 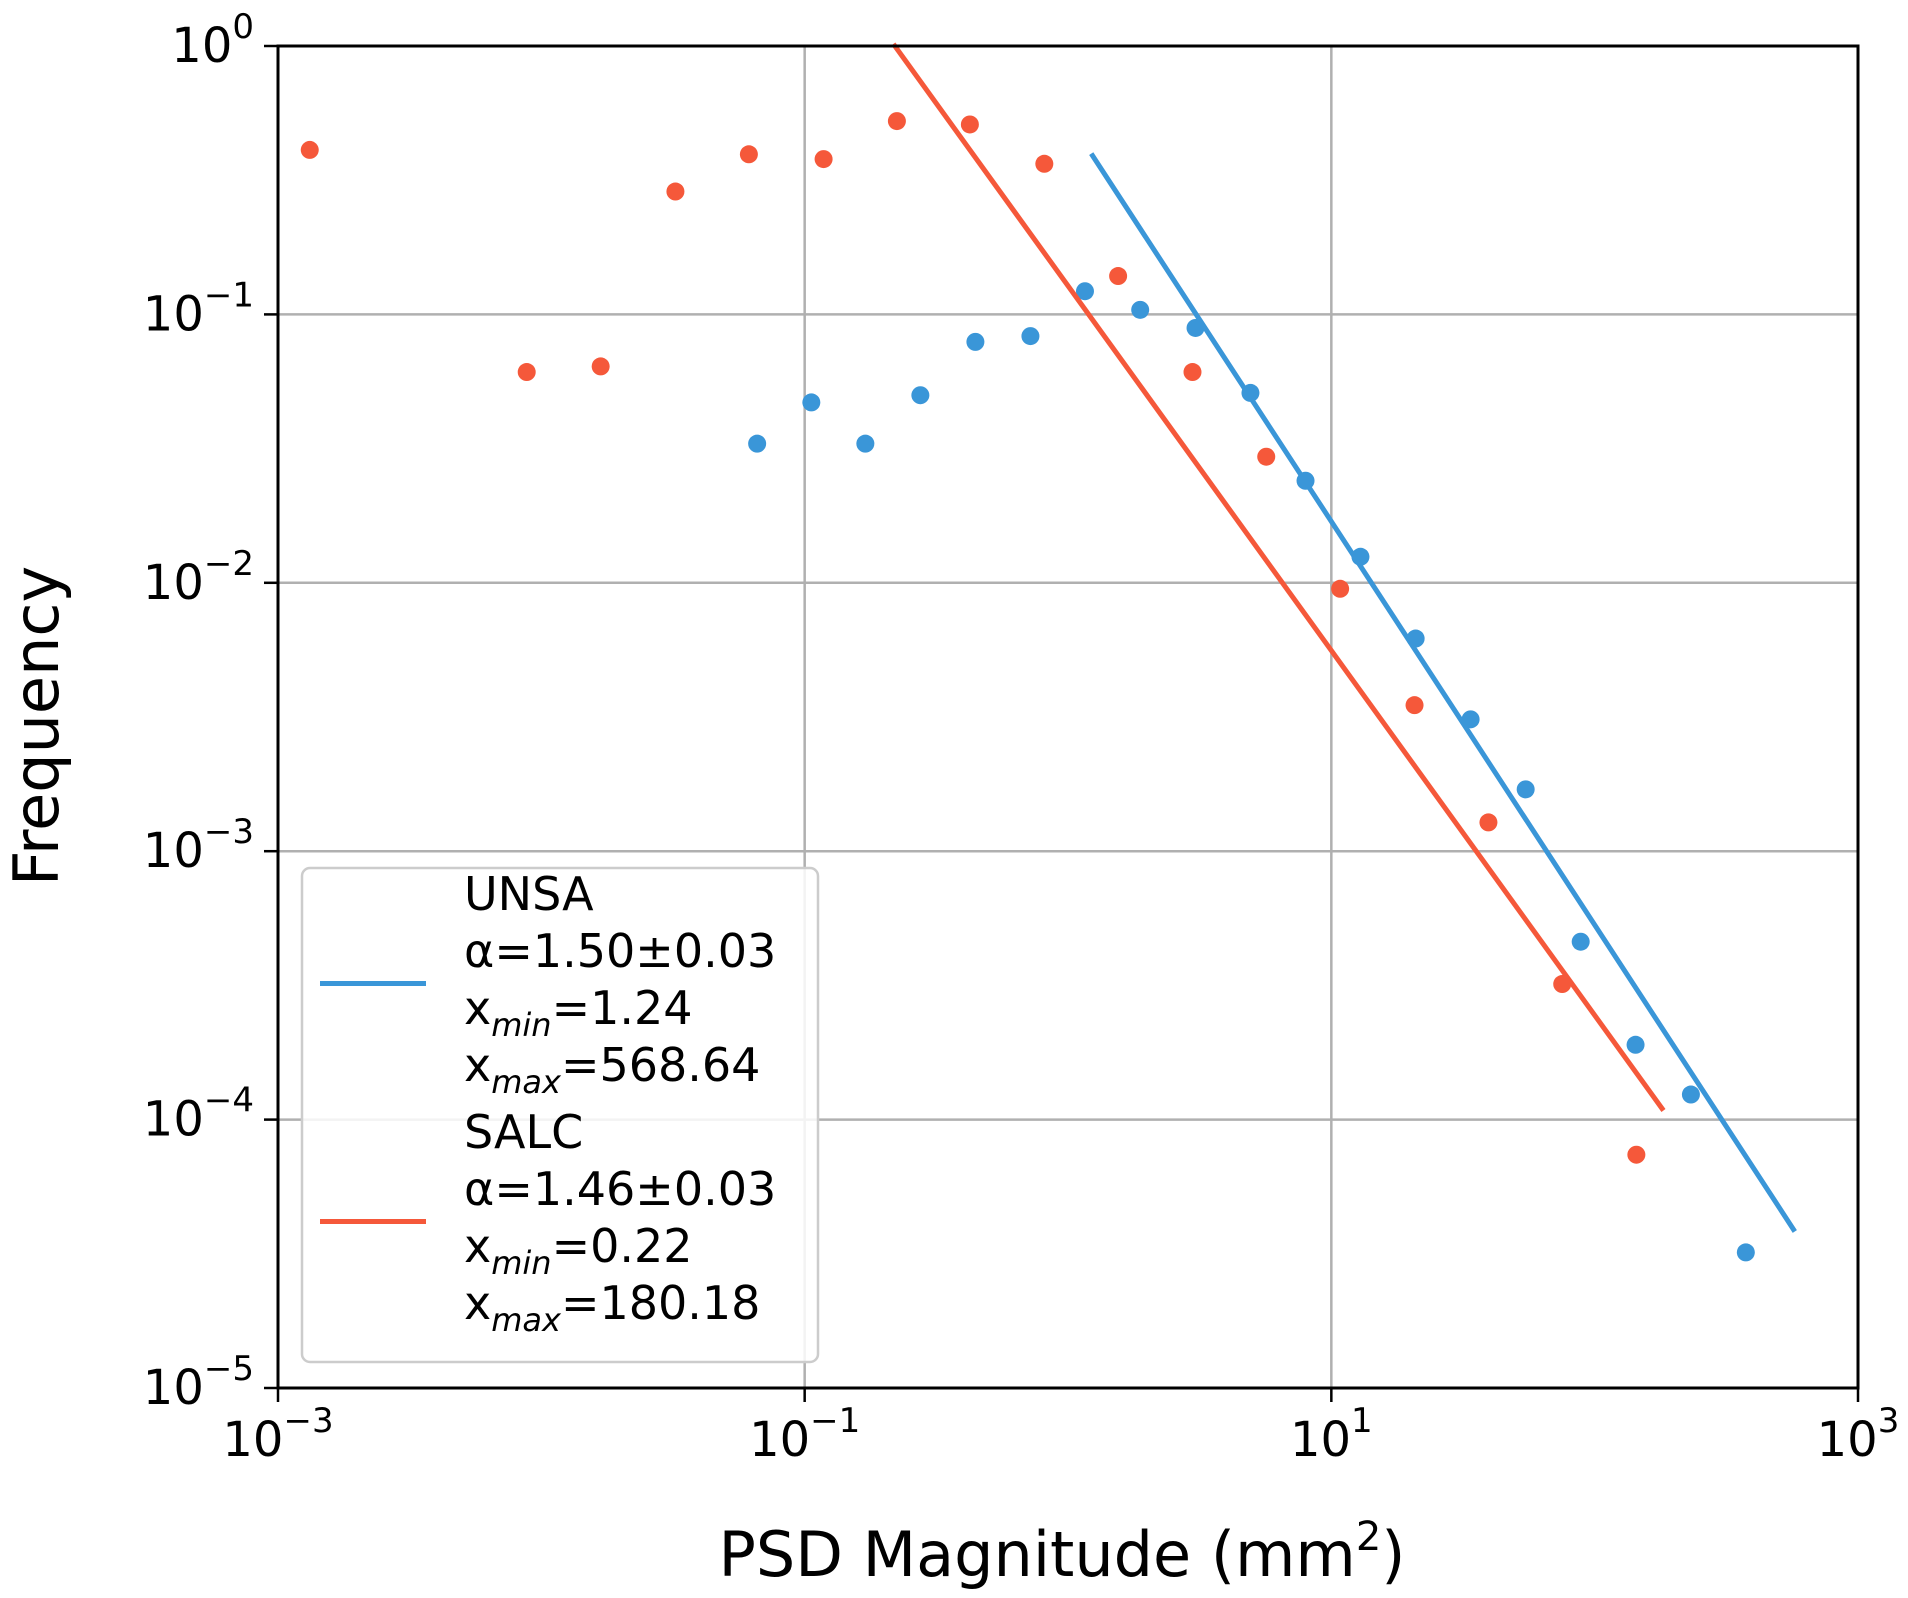 What do you see at coordinates (523, 1132) in the screenshot?
I see `legend-salc-name: SALC` at bounding box center [523, 1132].